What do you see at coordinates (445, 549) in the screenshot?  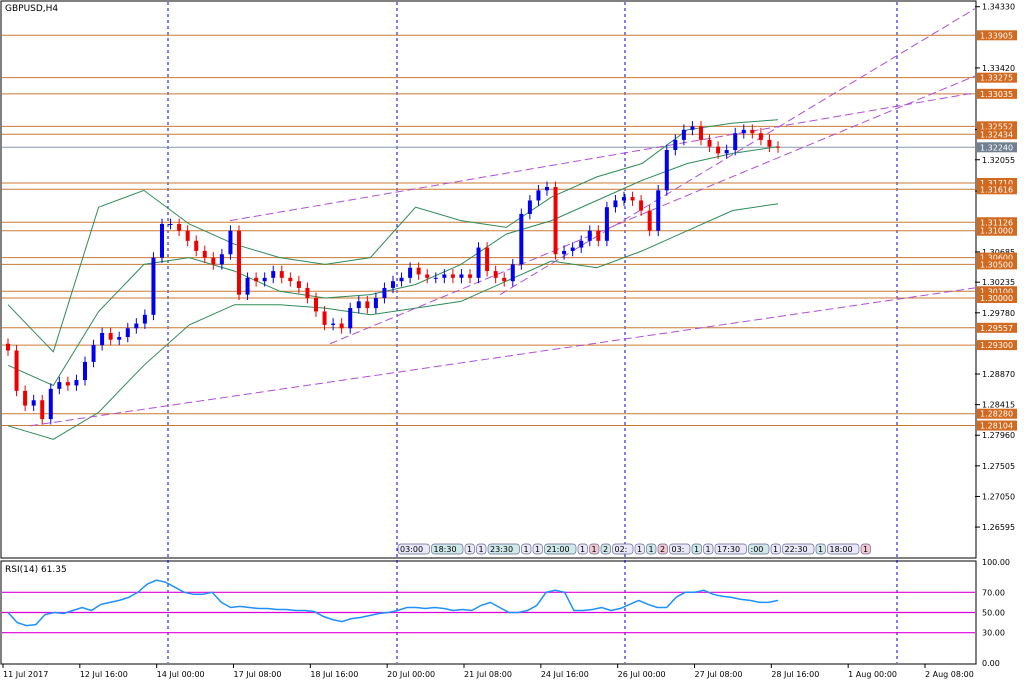 I see `session-label: 18:30` at bounding box center [445, 549].